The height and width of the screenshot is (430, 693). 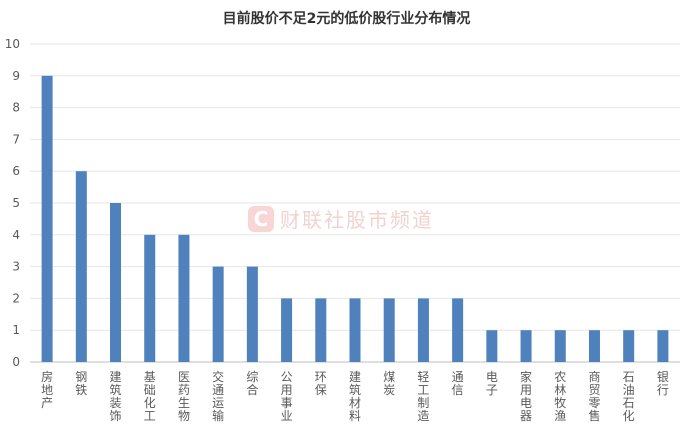 What do you see at coordinates (594, 415) in the screenshot?
I see `x-tick-label: 售` at bounding box center [594, 415].